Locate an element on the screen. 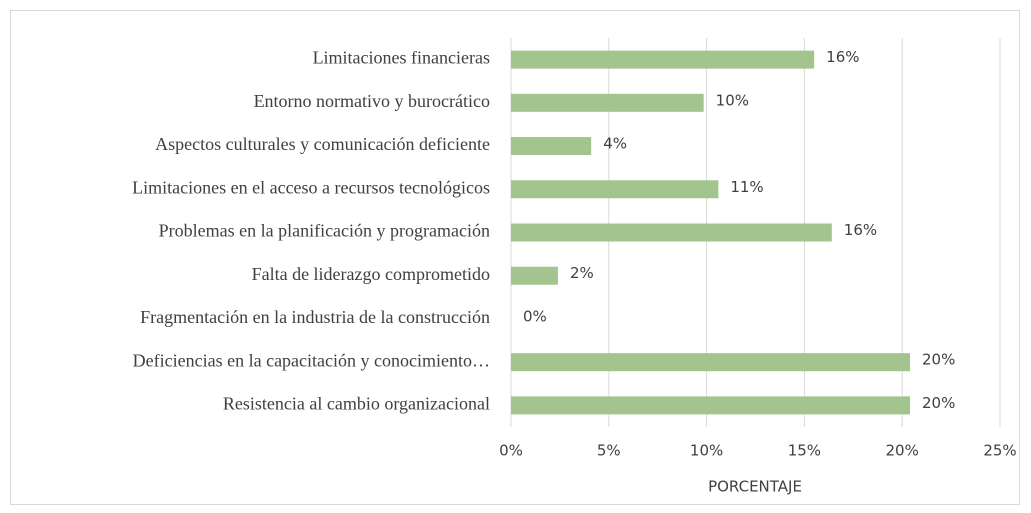 The height and width of the screenshot is (513, 1031). x-tick-label: 10% is located at coordinates (706, 451).